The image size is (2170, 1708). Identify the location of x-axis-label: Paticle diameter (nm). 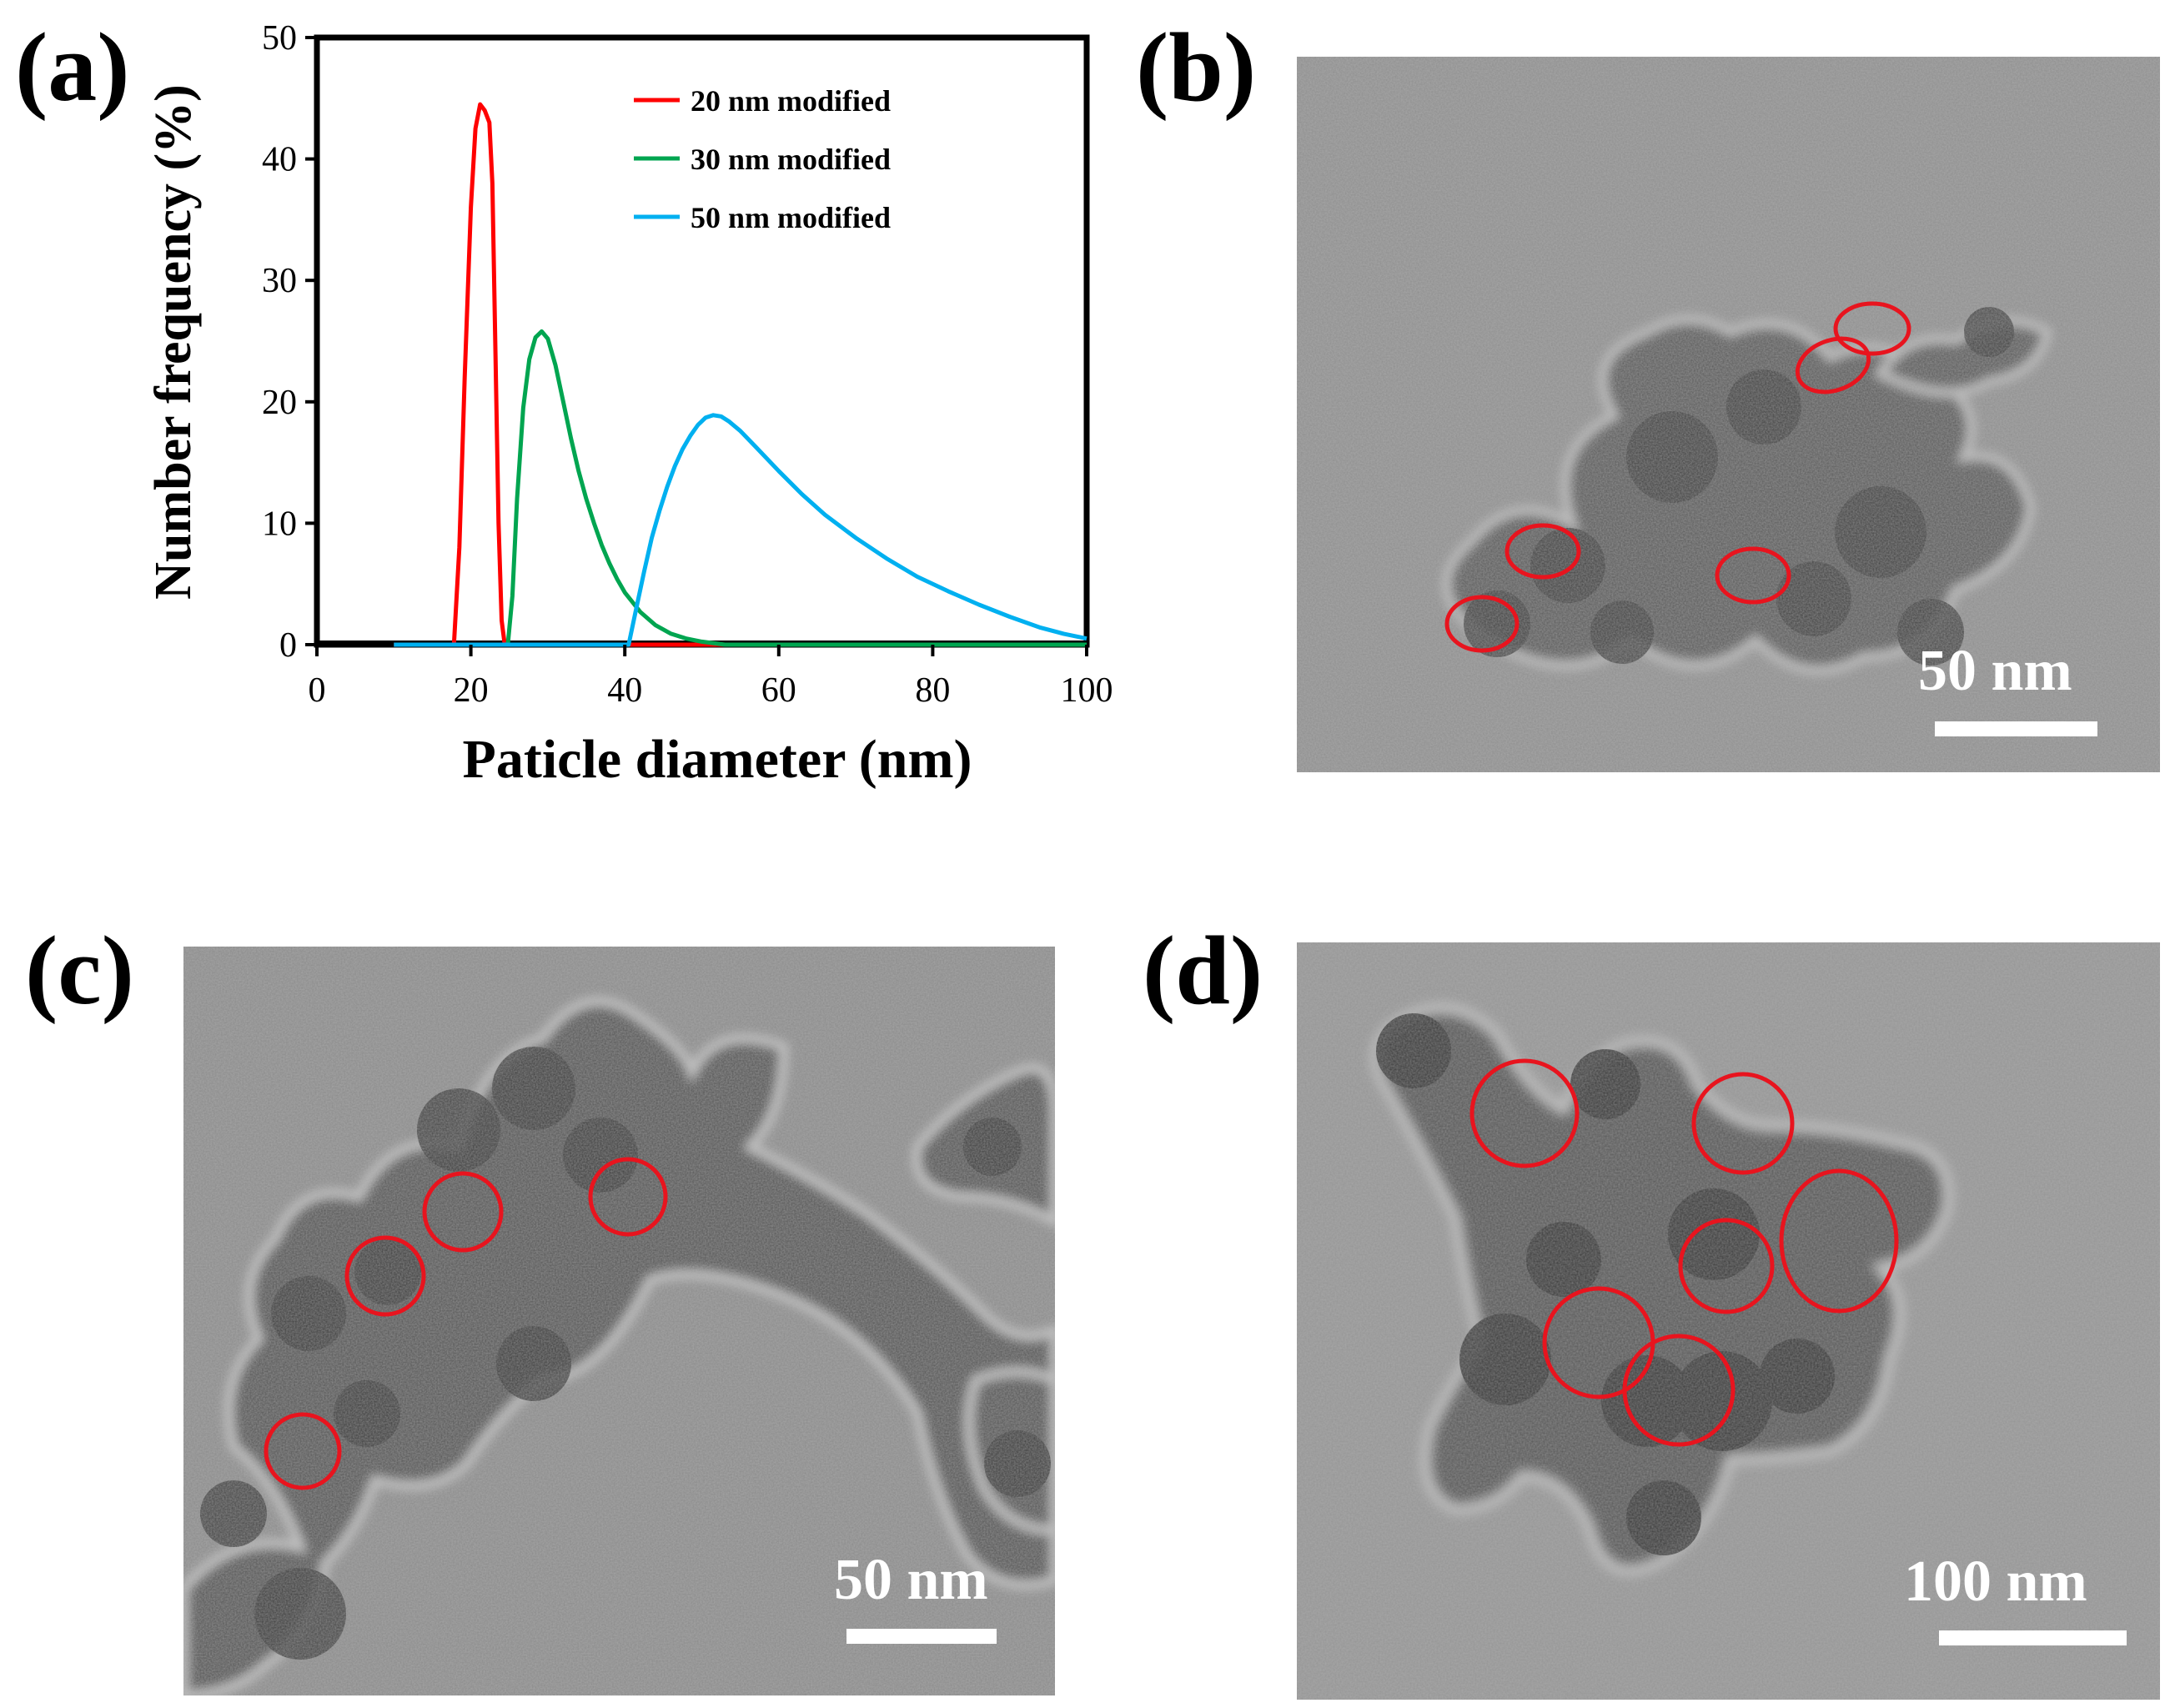
(717, 759).